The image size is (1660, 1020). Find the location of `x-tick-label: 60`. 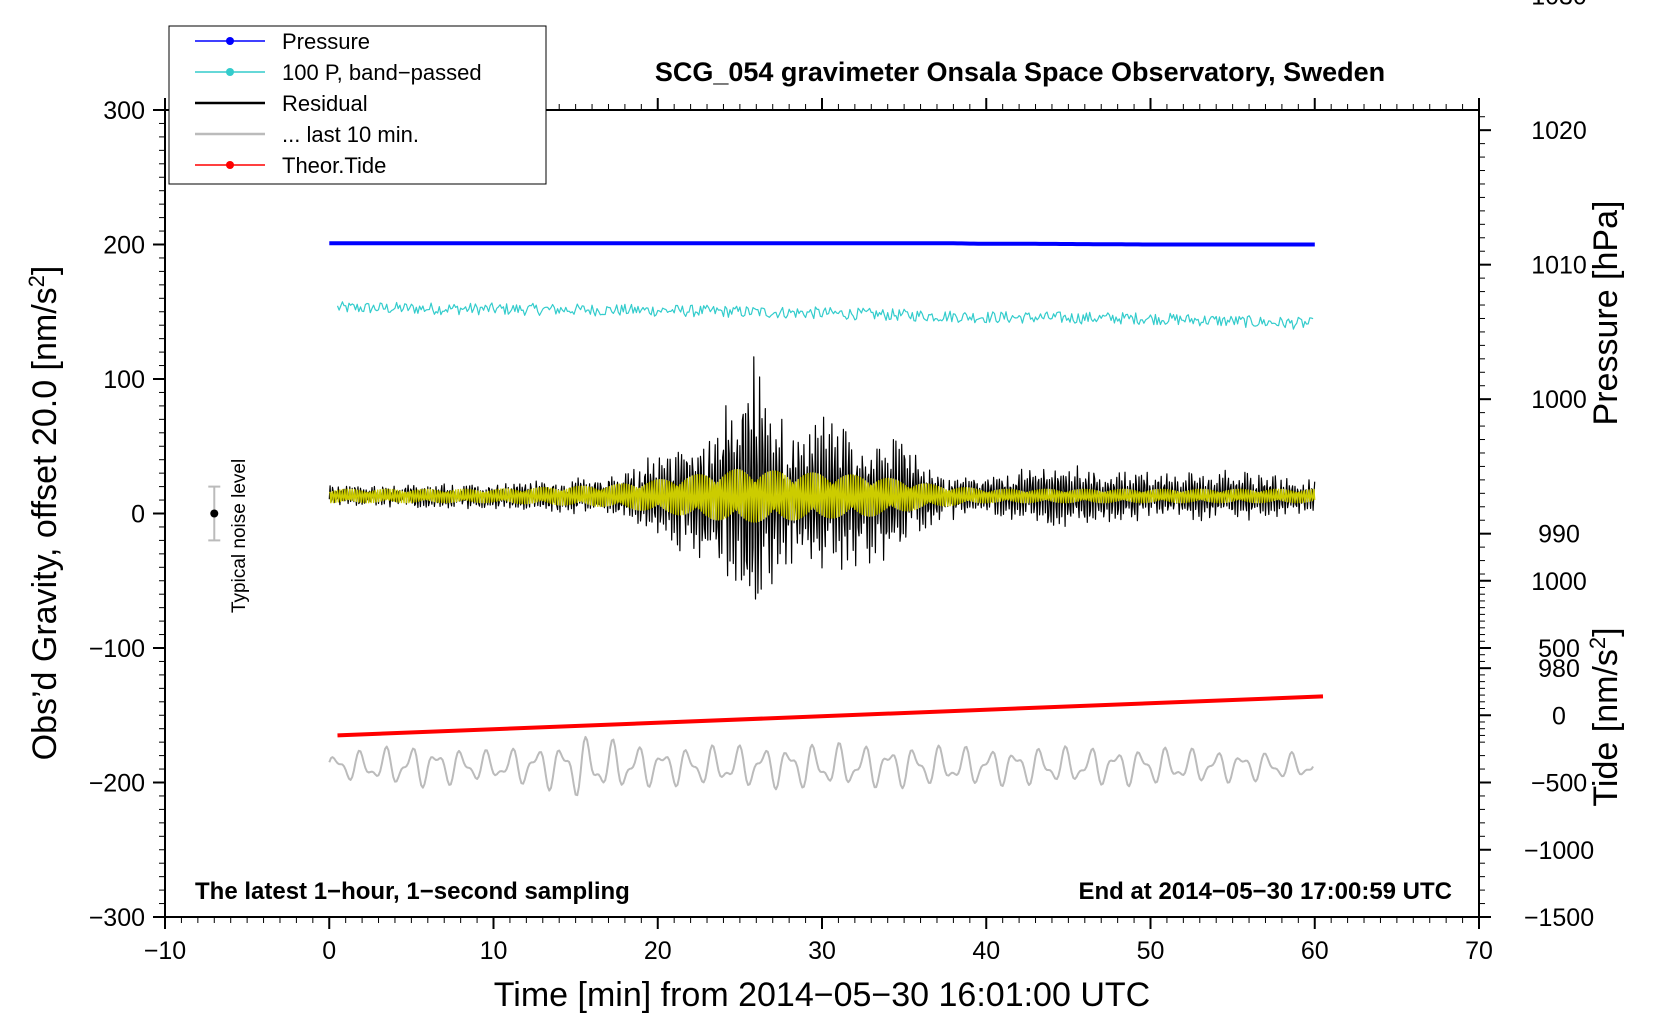

x-tick-label: 60 is located at coordinates (1315, 951).